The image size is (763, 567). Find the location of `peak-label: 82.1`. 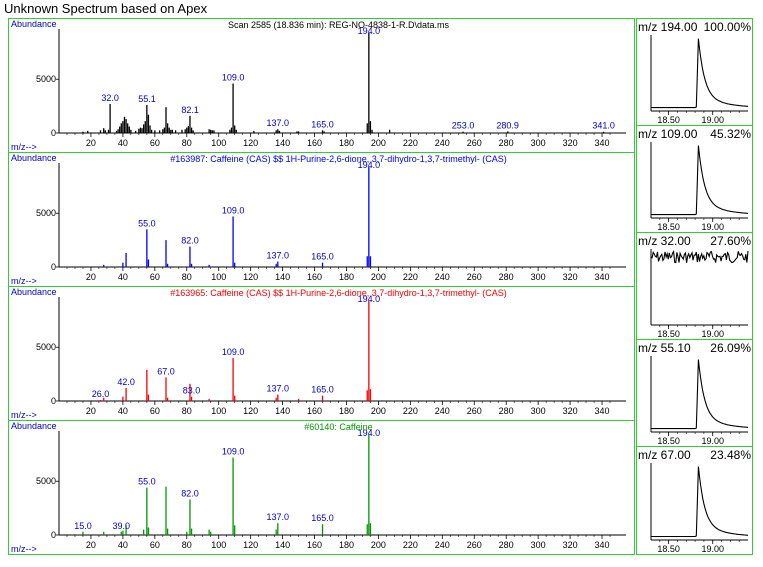

peak-label: 82.1 is located at coordinates (190, 110).